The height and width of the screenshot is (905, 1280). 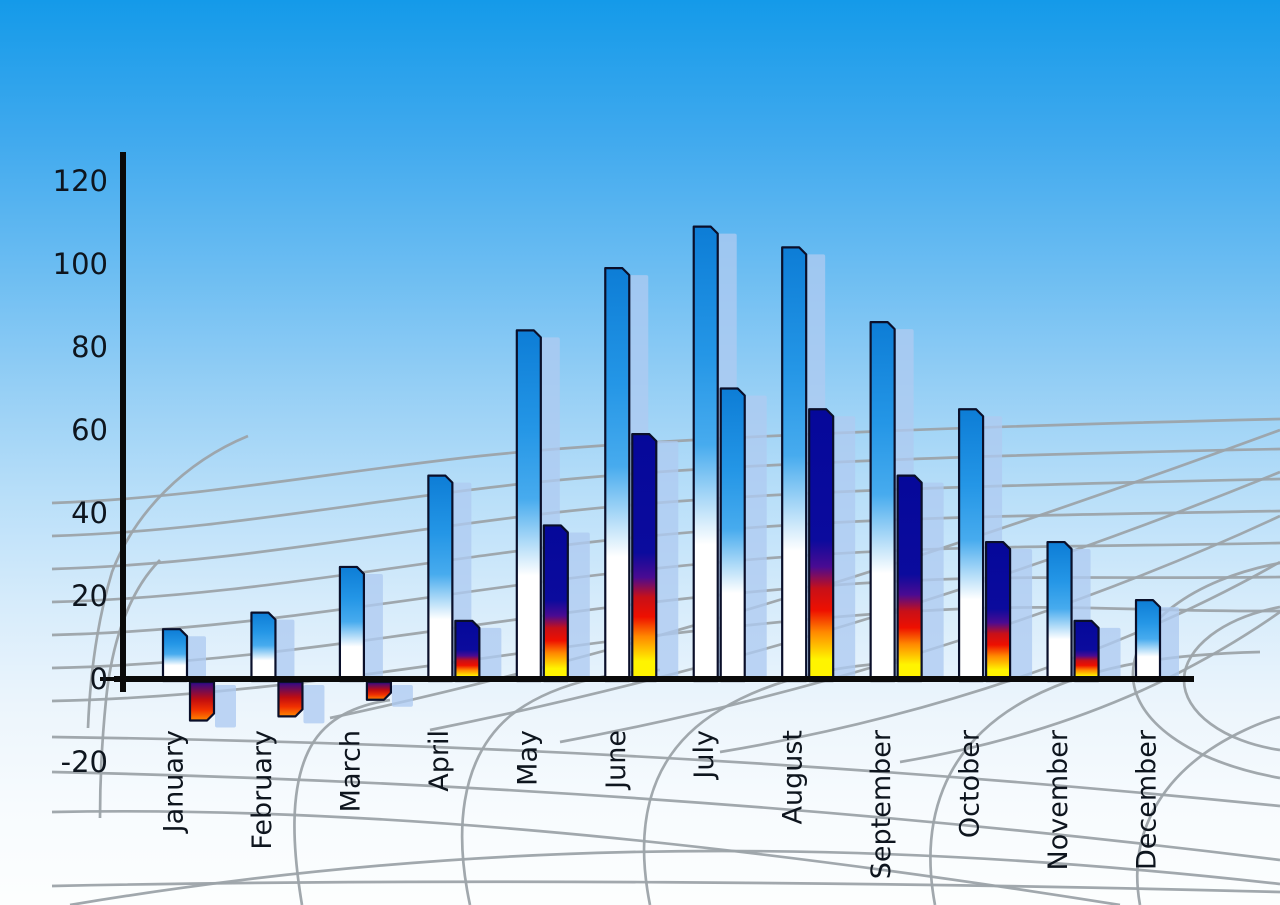 I want to click on y-tick-label-80: 80, so click(x=89, y=347).